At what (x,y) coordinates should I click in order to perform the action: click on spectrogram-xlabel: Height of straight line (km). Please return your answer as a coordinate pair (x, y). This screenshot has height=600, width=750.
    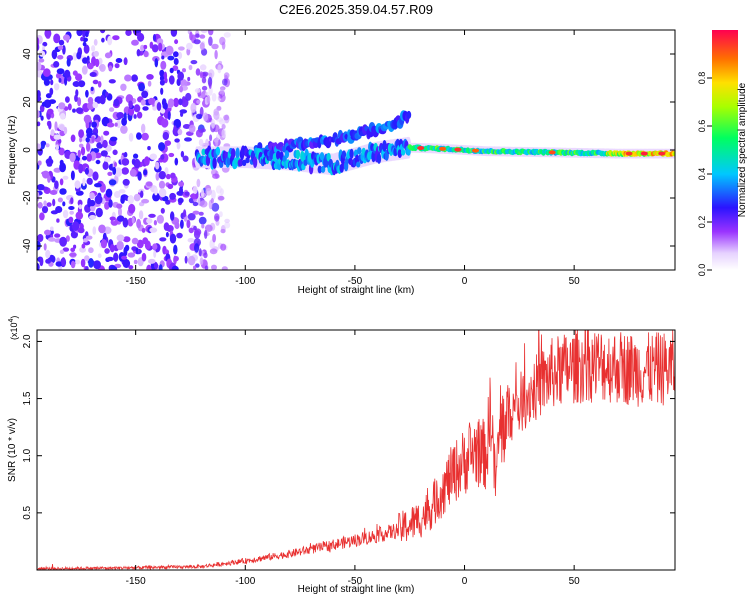
    Looking at the image, I should click on (356, 290).